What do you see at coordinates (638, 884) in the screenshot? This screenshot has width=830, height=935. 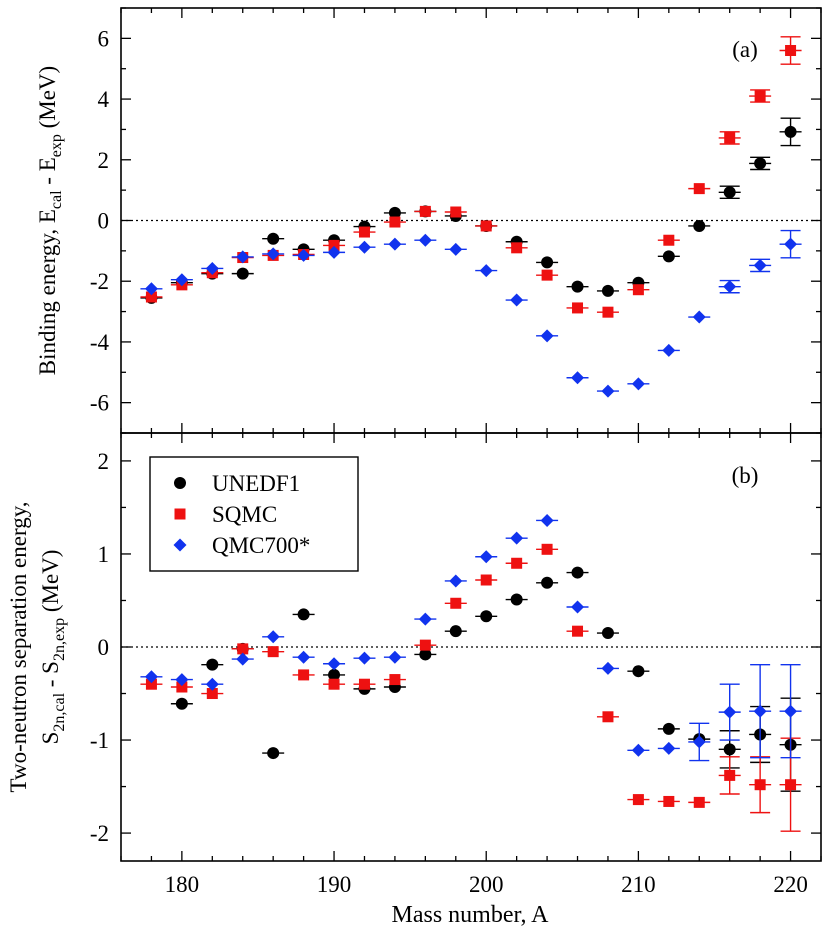 I see `x-tick-label: 210` at bounding box center [638, 884].